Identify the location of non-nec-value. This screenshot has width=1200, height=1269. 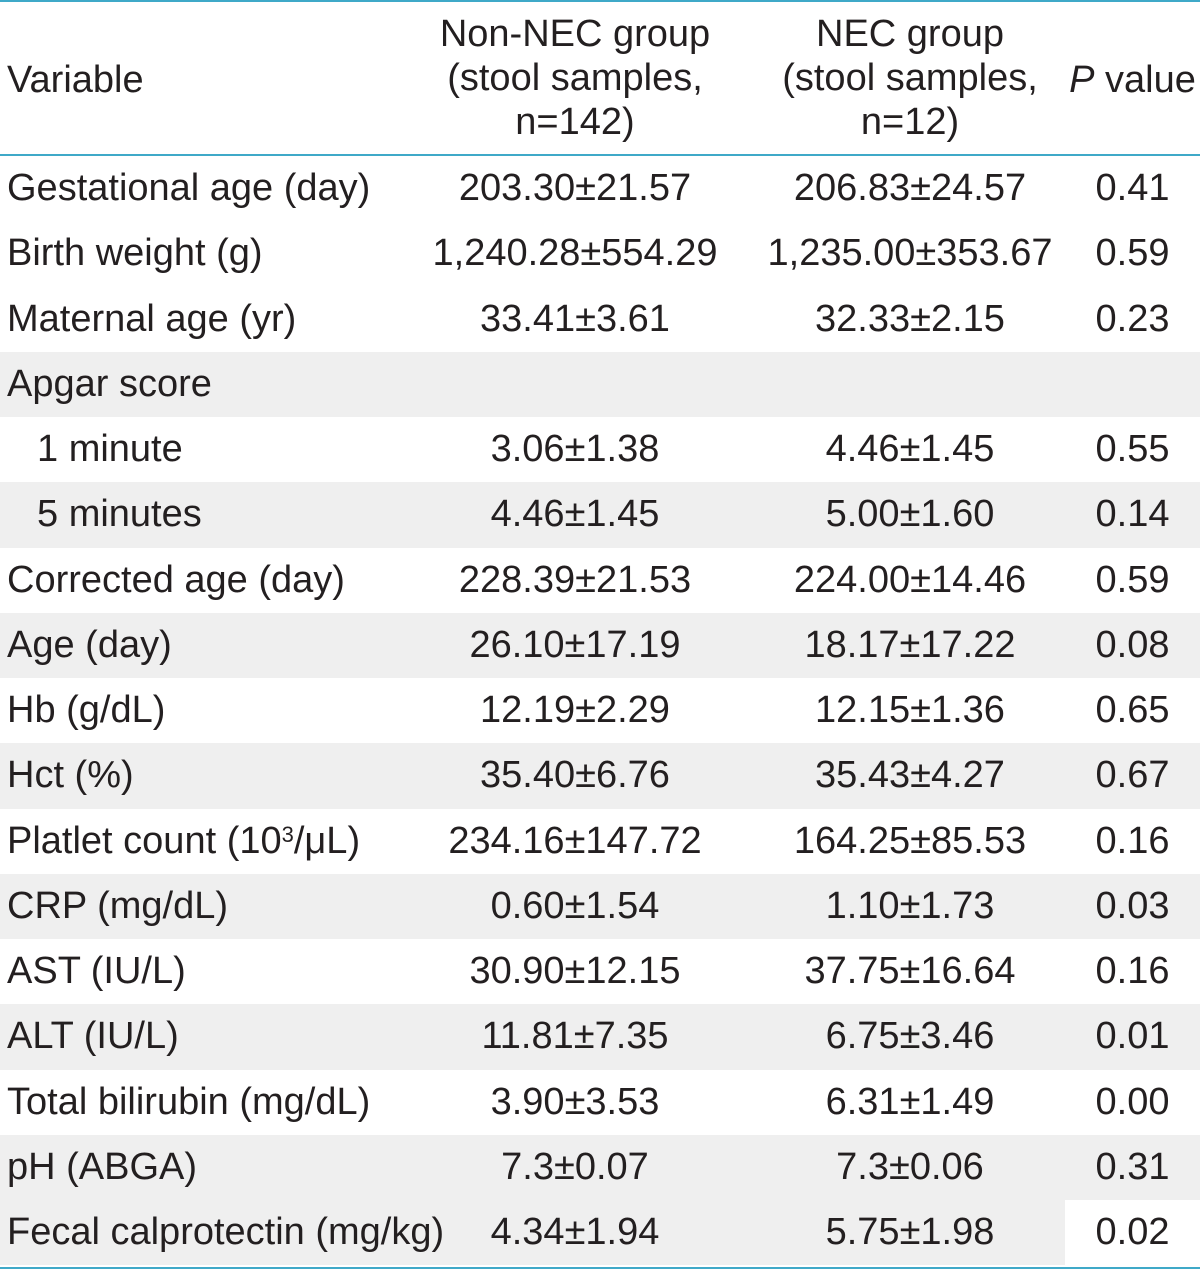
(575, 384).